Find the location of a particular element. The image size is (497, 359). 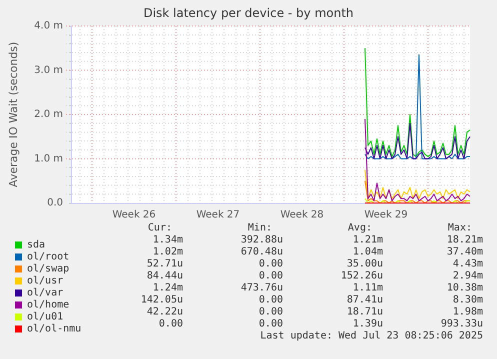

legend-label: sda is located at coordinates (36, 245).